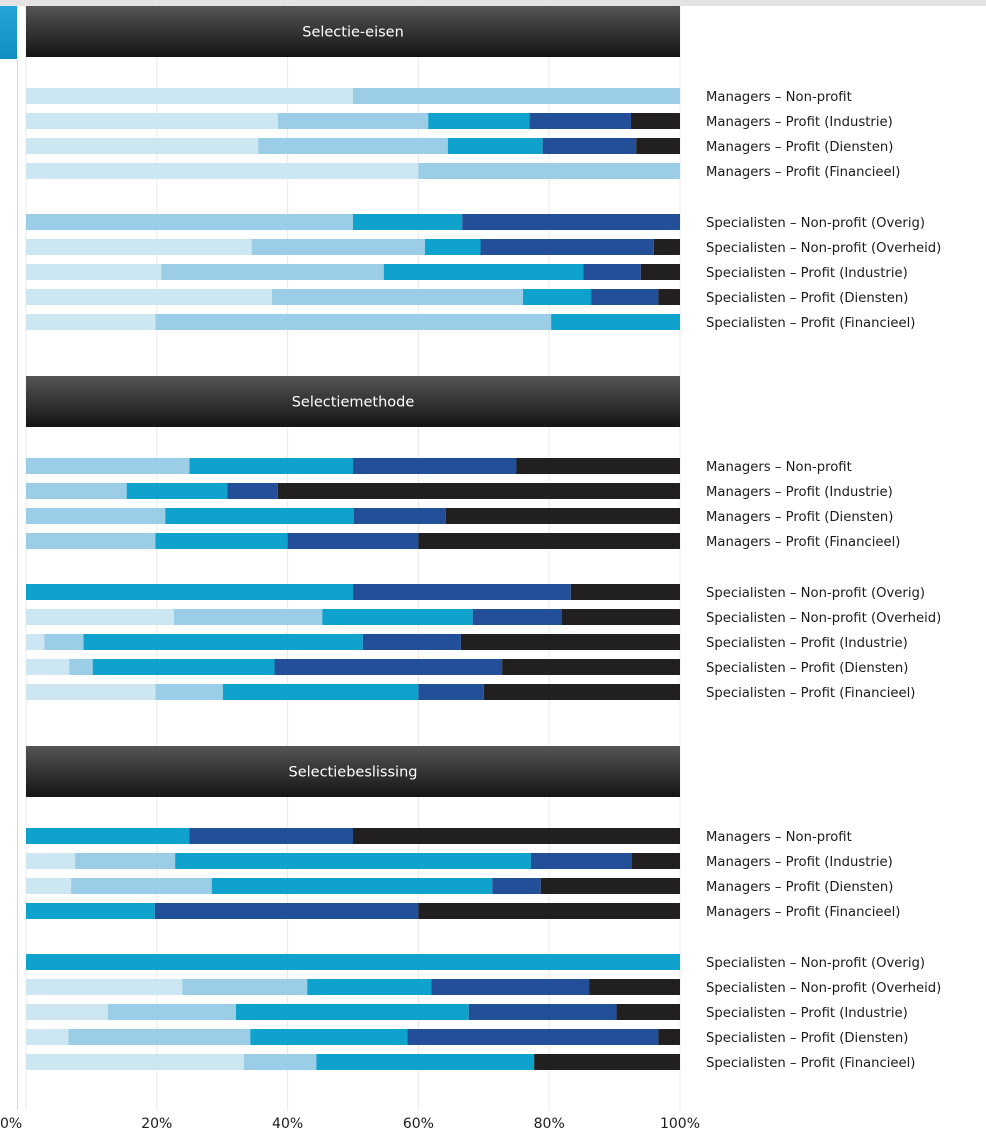 This screenshot has width=986, height=1135. What do you see at coordinates (493, 3) in the screenshot?
I see `top-band` at bounding box center [493, 3].